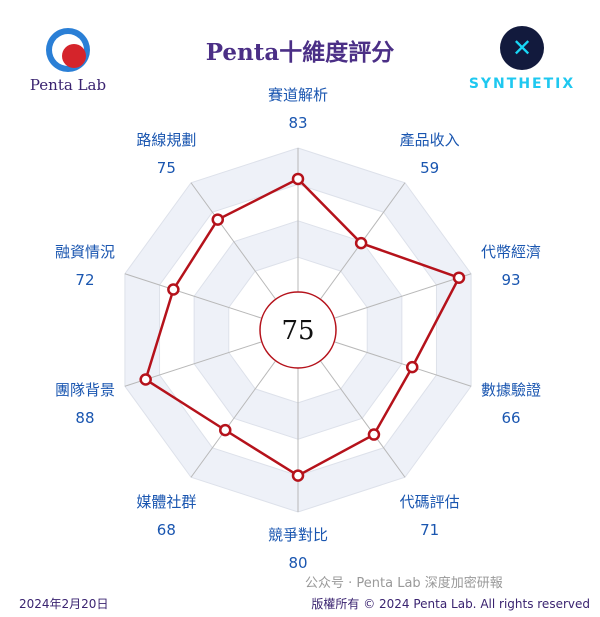  Describe the element at coordinates (510, 418) in the screenshot. I see `value-label: 66` at that location.